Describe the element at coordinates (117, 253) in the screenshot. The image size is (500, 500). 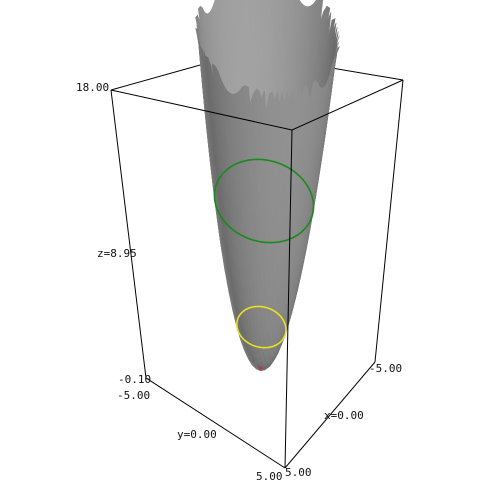
I see `z-mid-label: z=8.95` at that location.